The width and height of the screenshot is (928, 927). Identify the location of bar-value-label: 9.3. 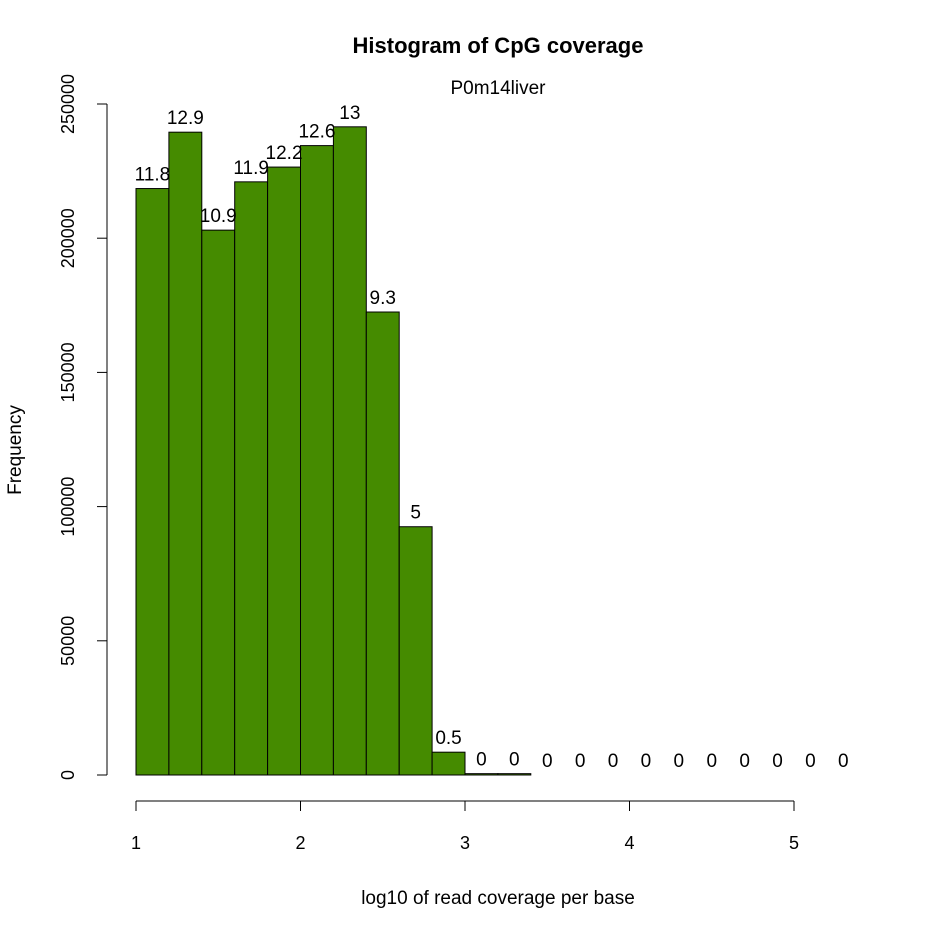
(383, 298).